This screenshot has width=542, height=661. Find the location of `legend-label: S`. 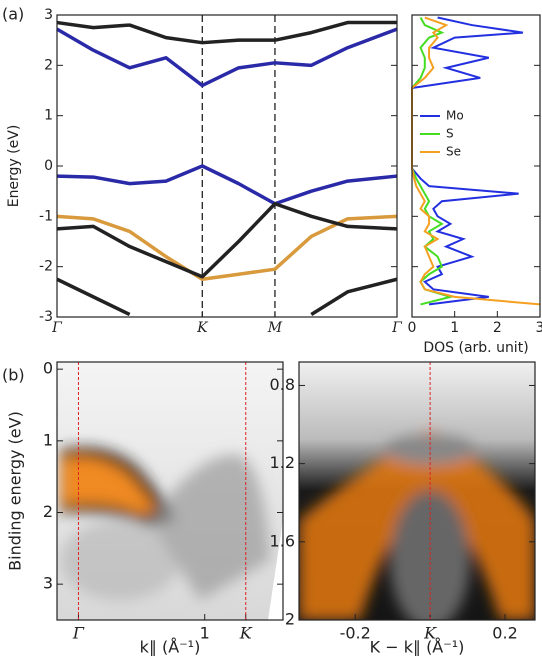

legend-label: S is located at coordinates (450, 134).